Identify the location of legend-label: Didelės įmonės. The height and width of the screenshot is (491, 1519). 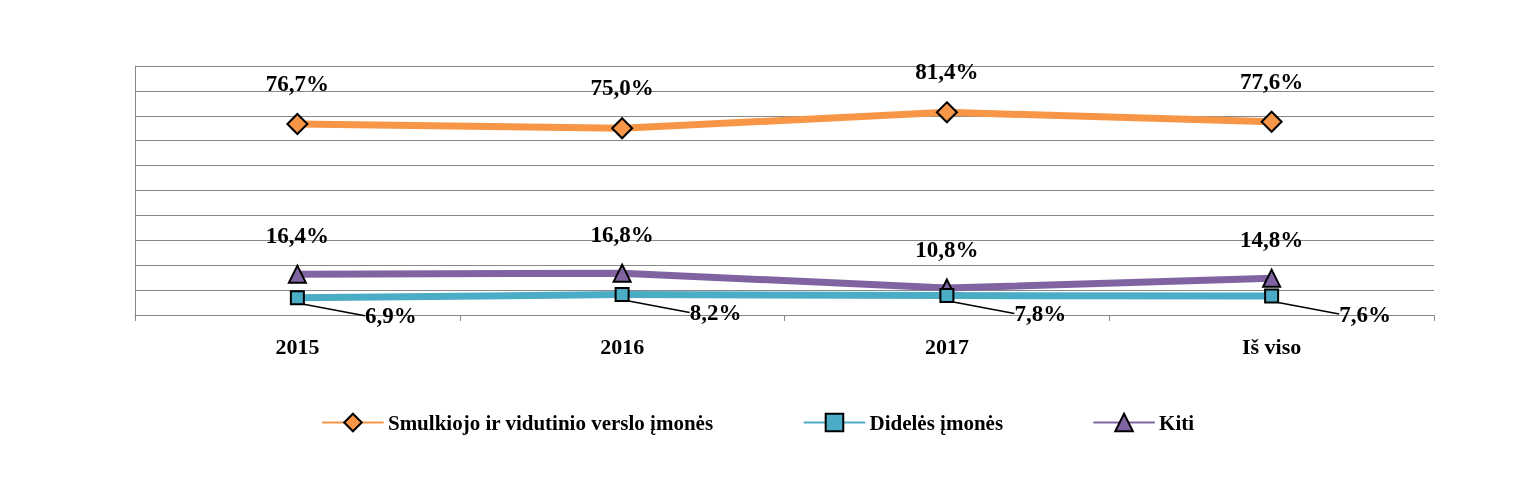
(936, 422).